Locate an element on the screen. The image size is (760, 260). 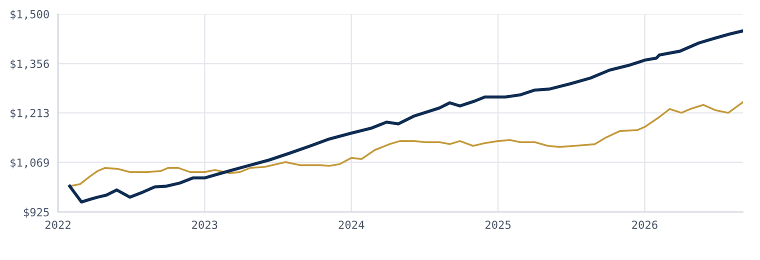
y-tick-label: $925 is located at coordinates (36, 213).